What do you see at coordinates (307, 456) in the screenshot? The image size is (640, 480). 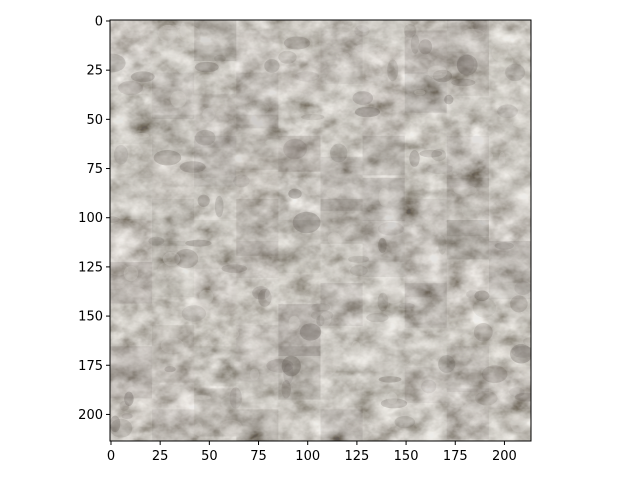 I see `x-tick-label: 100` at bounding box center [307, 456].